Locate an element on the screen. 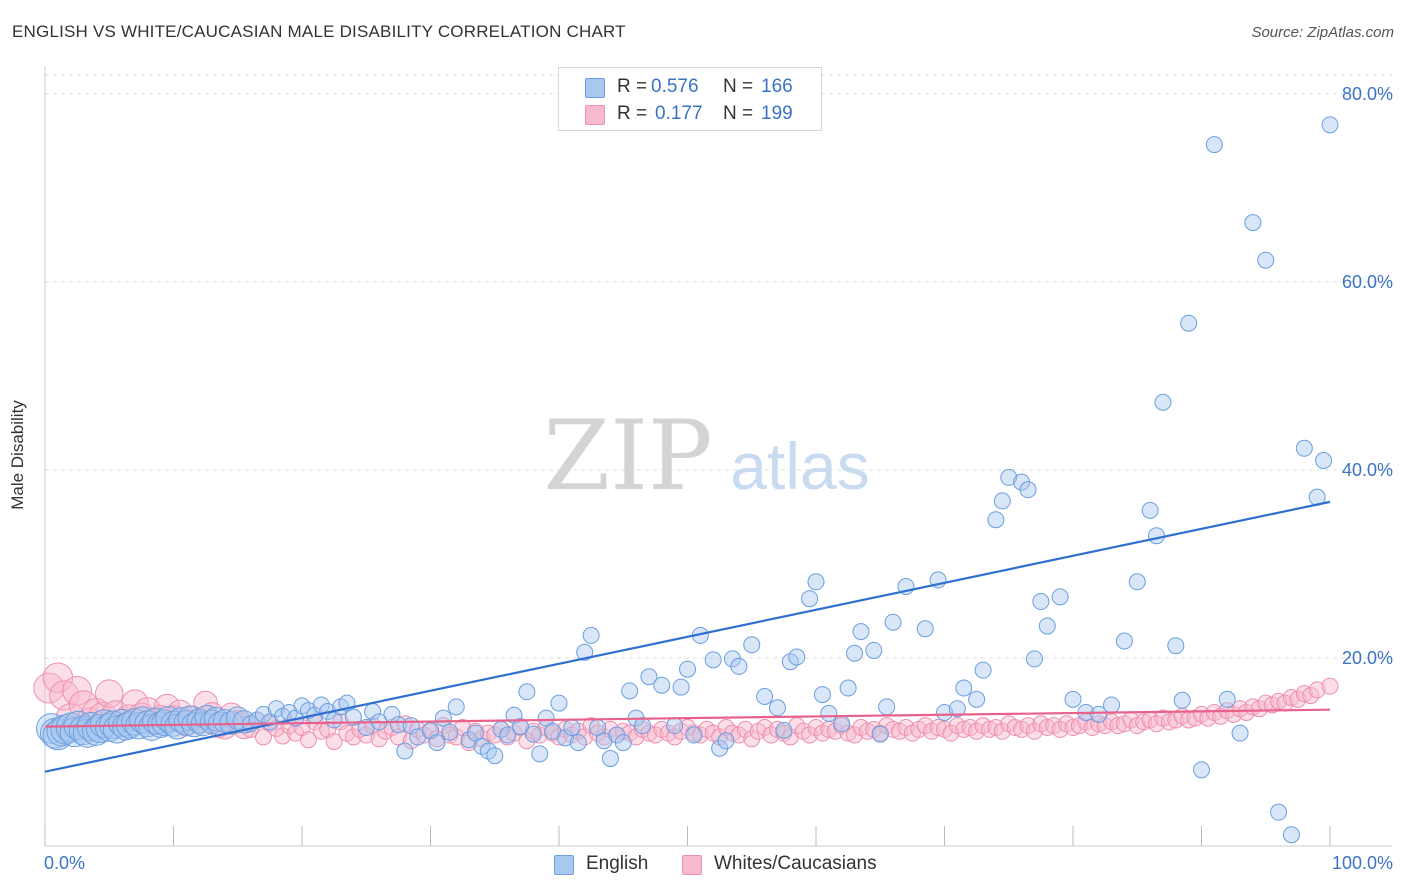 This screenshot has width=1406, height=892. y-axis-label: Male Disability is located at coordinates (17, 455).